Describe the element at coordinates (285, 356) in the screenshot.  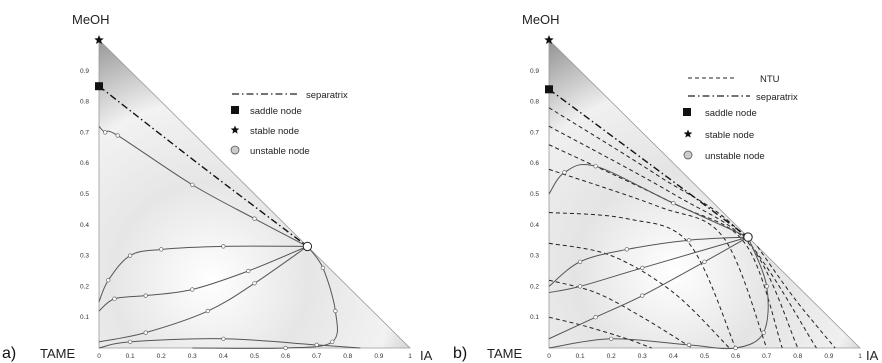
I see `x-tick-label: 0.6` at that location.